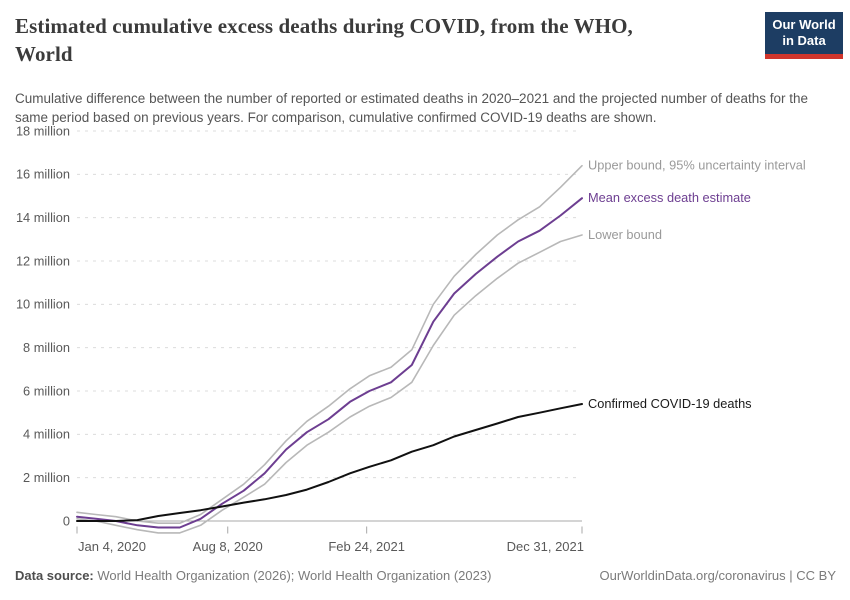 This screenshot has height=600, width=850. I want to click on series-end-label-upper-bound-95-uncertainty-interval: Upper bound, 95% uncertainty interval, so click(697, 165).